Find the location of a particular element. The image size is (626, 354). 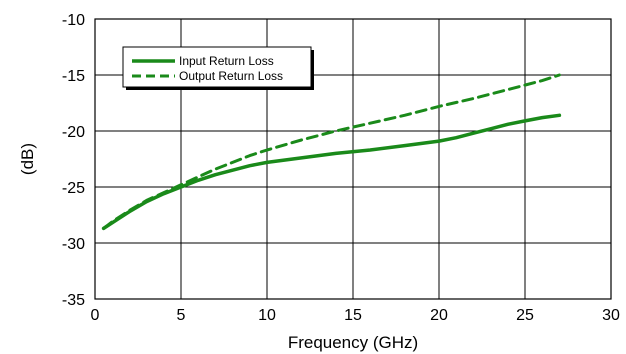

legend-box is located at coordinates (217, 67).